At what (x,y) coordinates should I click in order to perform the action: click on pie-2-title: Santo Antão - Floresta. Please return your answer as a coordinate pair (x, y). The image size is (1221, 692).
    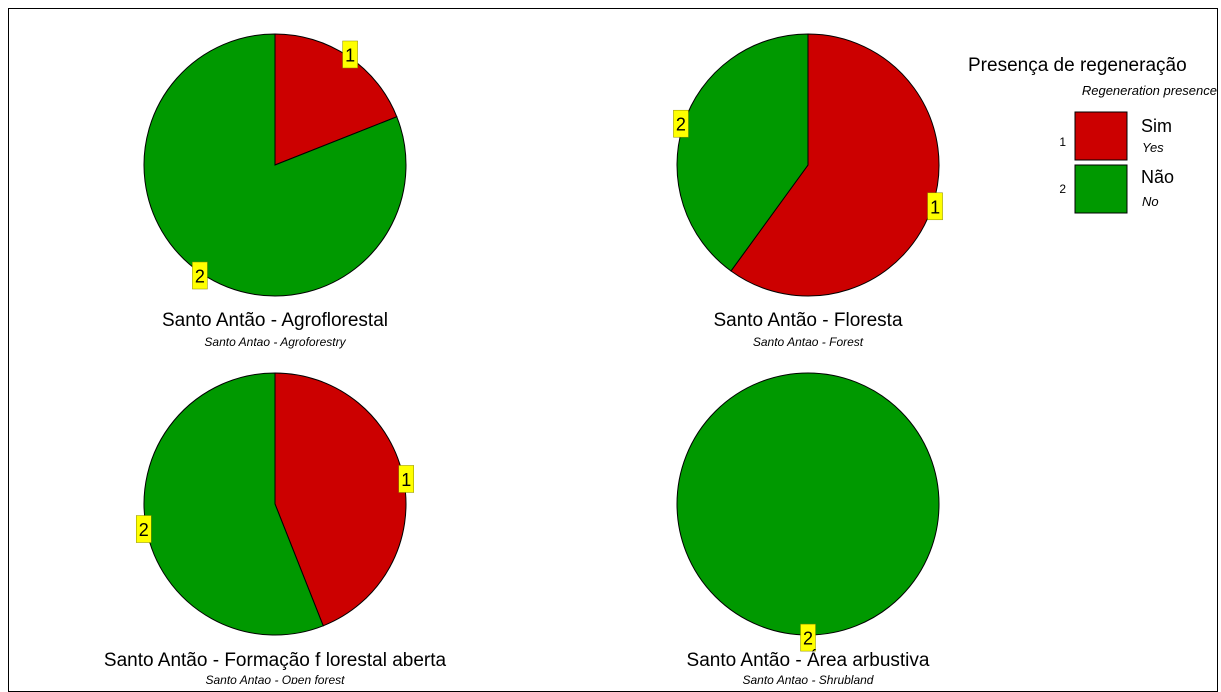
    Looking at the image, I should click on (807, 320).